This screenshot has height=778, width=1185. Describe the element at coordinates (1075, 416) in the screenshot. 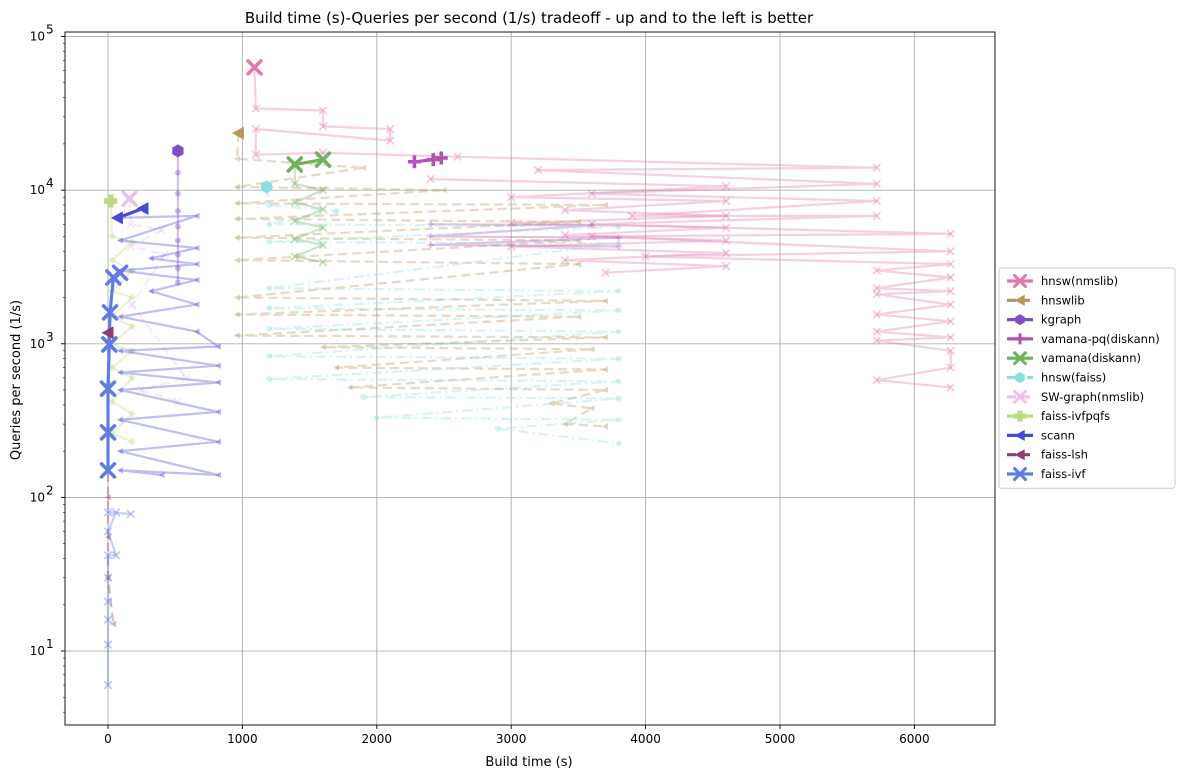

I see `legend-label: faiss-ivfpqfs` at that location.